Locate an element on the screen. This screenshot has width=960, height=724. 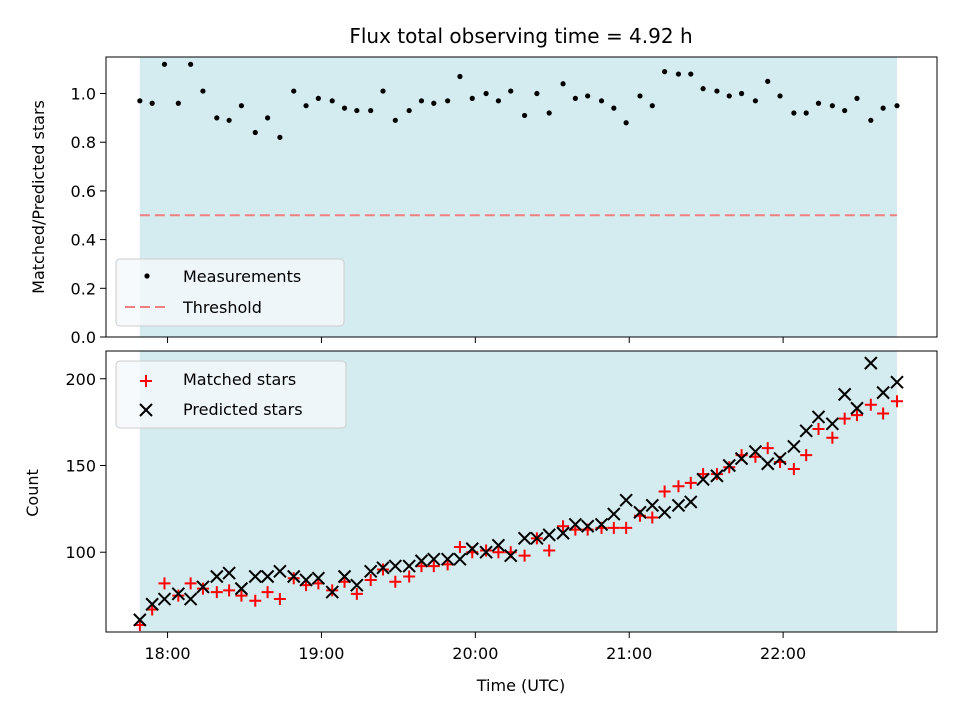
legend-label-matched: Matched stars is located at coordinates (239, 379).